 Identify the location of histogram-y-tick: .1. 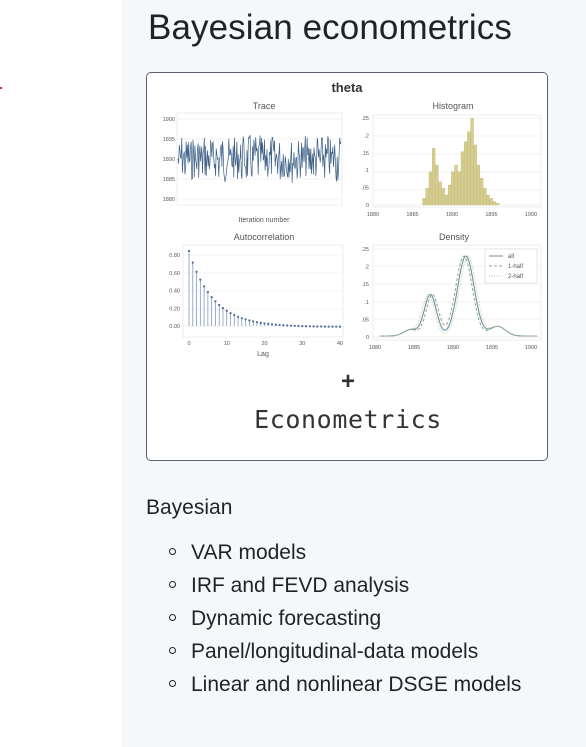
(366, 171).